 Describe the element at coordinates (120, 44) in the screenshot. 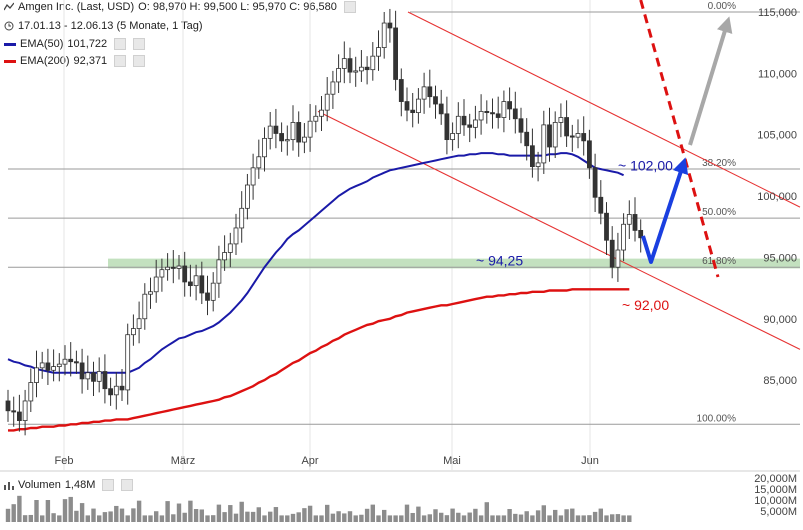

I see `ema50-settings-icon` at that location.